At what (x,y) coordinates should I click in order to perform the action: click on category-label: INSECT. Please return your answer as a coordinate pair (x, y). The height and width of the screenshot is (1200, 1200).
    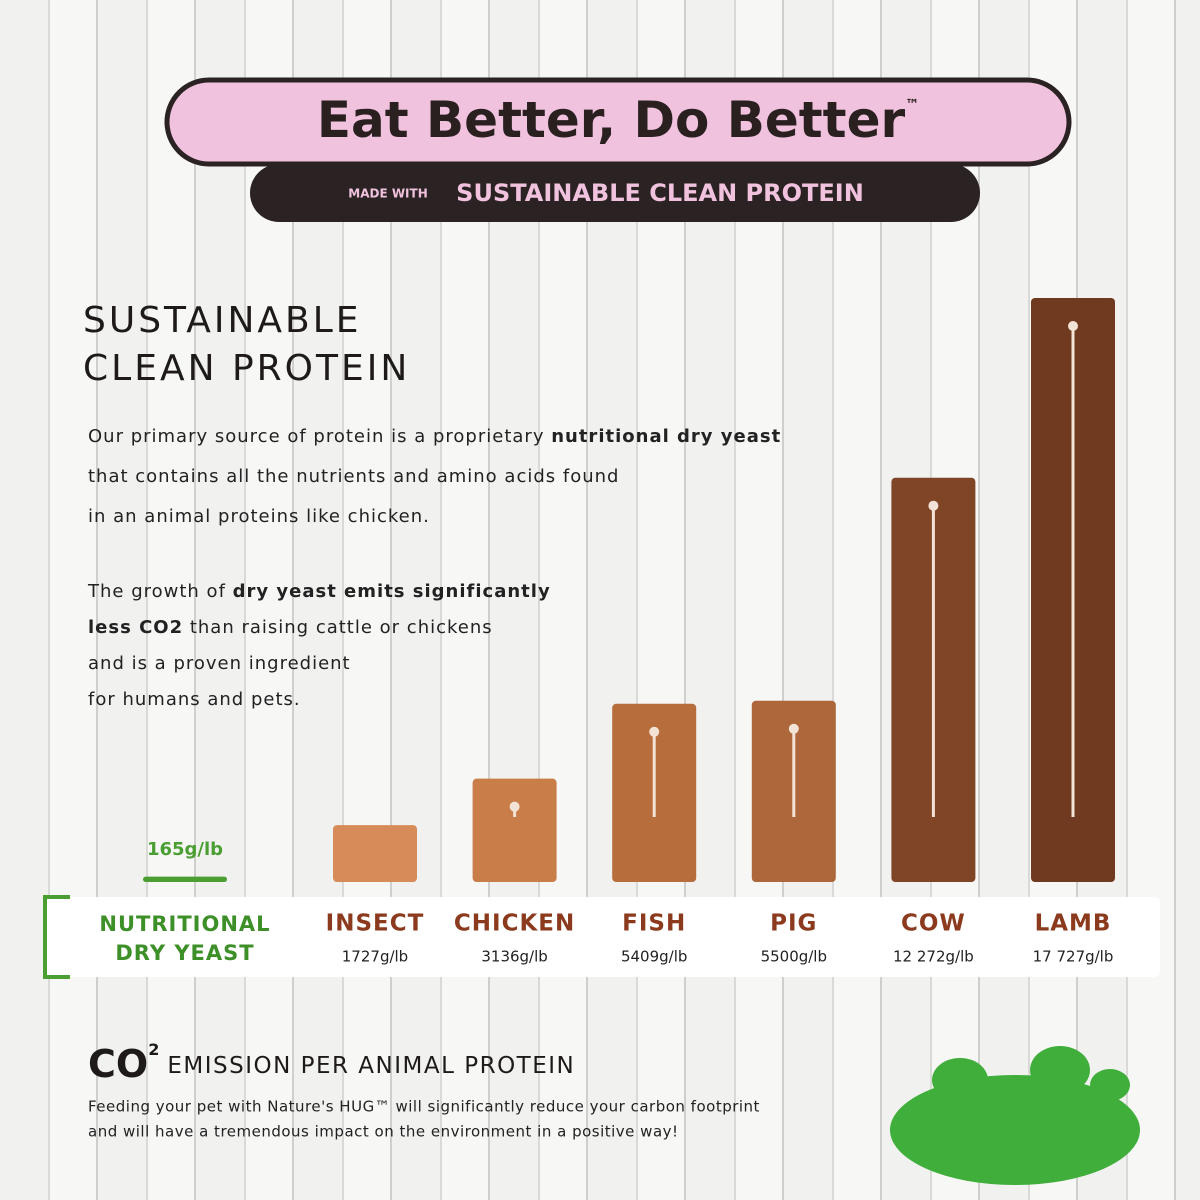
    Looking at the image, I should click on (375, 924).